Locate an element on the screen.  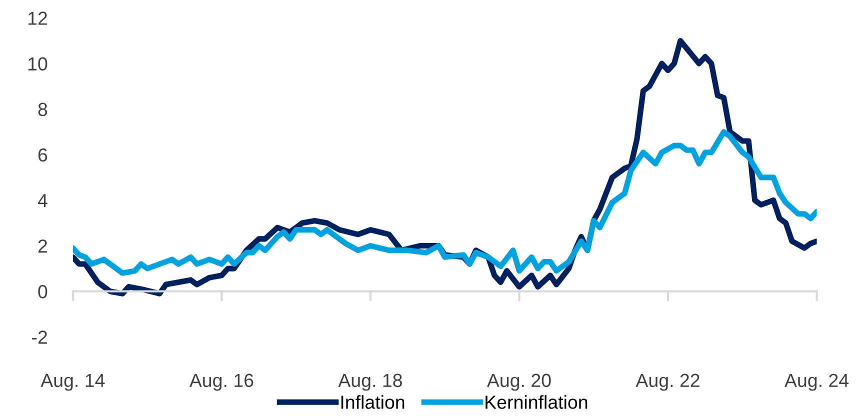
legend-label: Inflation is located at coordinates (372, 402).